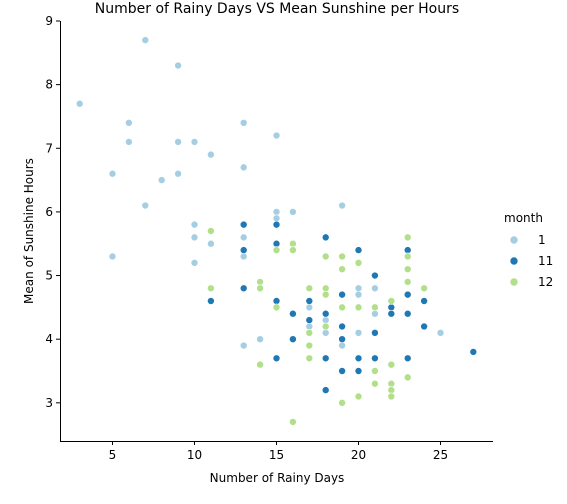 Image resolution: width=567 pixels, height=504 pixels. Describe the element at coordinates (52, 212) in the screenshot. I see `y-ticks: 3 4 5 6 7 8 9` at that location.